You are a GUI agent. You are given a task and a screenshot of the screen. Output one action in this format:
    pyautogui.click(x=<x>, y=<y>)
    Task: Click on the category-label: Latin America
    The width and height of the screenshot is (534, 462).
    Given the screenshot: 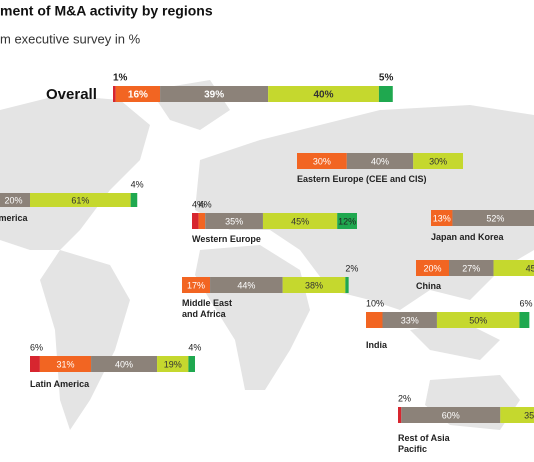 What is the action you would take?
    pyautogui.click(x=60, y=384)
    